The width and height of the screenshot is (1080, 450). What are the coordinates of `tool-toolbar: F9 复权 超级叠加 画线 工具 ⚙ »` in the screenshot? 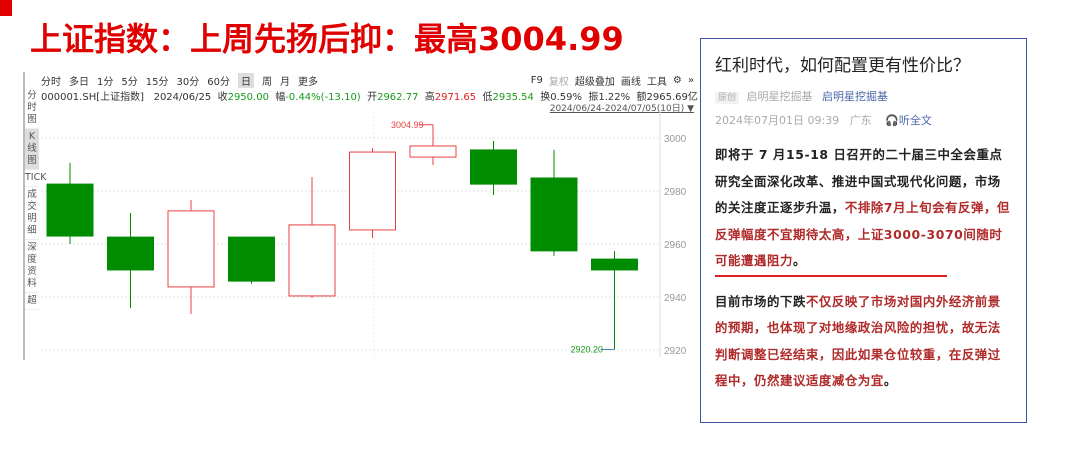 It's located at (612, 80).